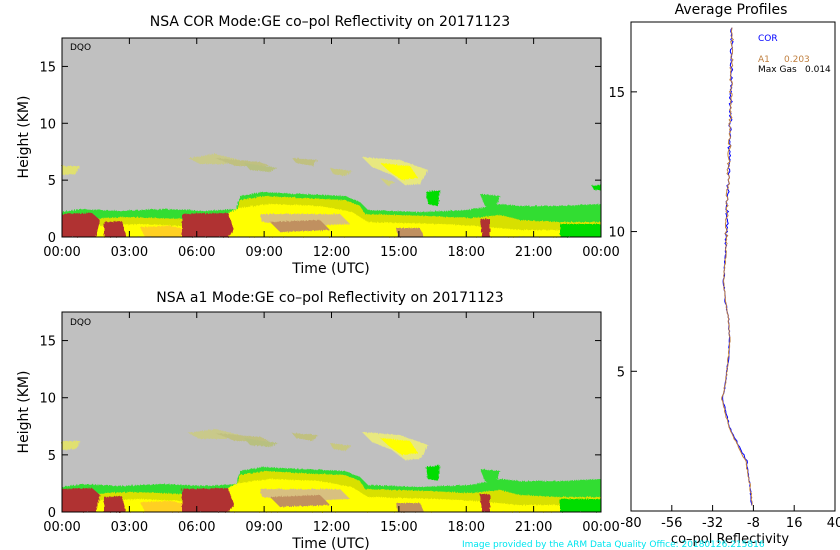 The image size is (840, 550). Describe the element at coordinates (753, 523) in the screenshot. I see `profile-x-tick-label: -8` at that location.